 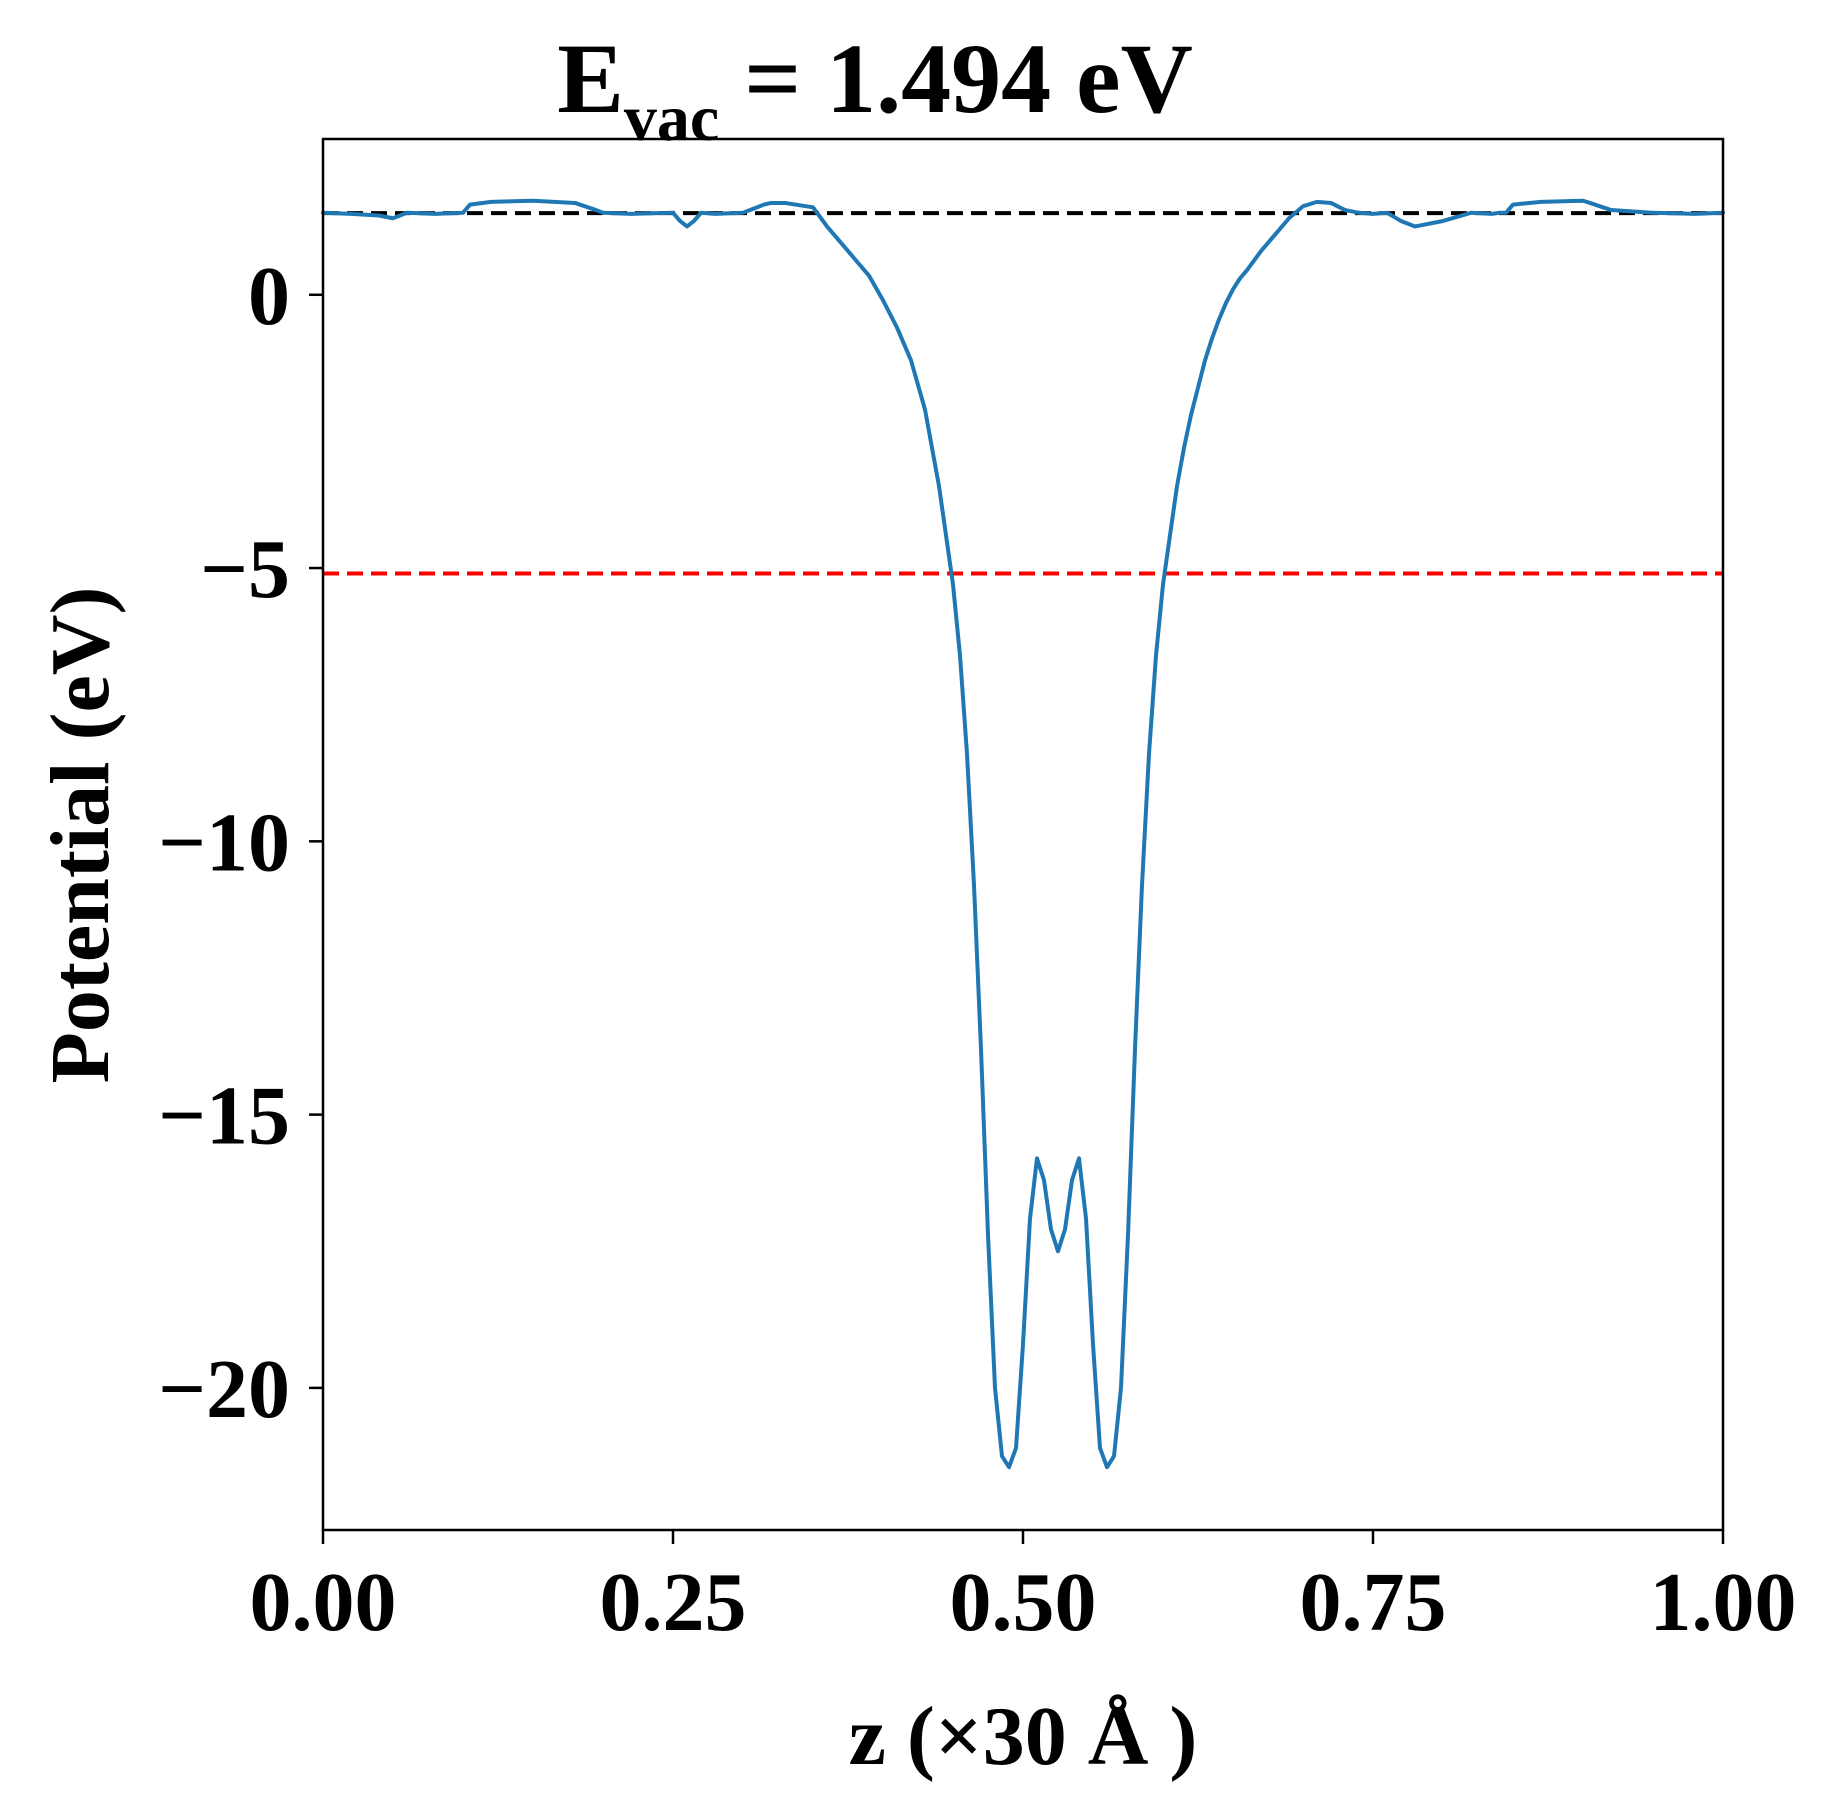 What do you see at coordinates (323, 1602) in the screenshot?
I see `x-tick-label: 0.00` at bounding box center [323, 1602].